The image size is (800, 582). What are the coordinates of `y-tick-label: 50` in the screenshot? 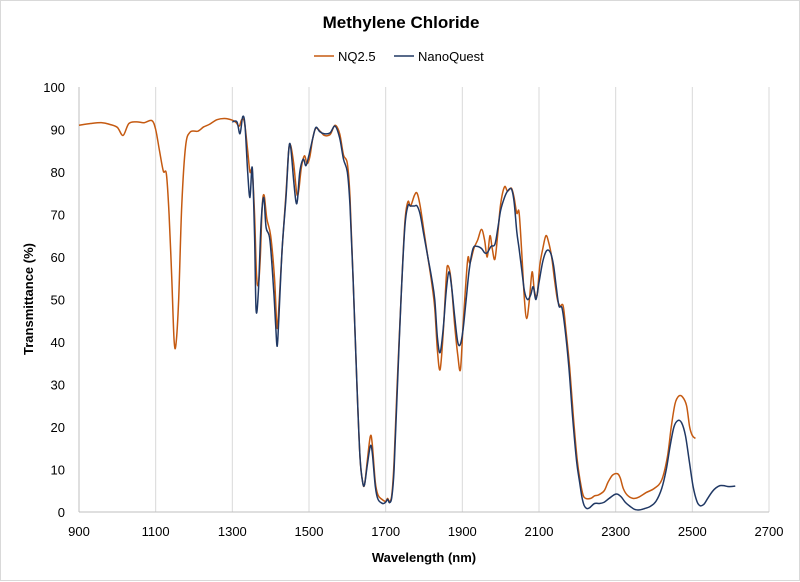 It's located at (58, 300).